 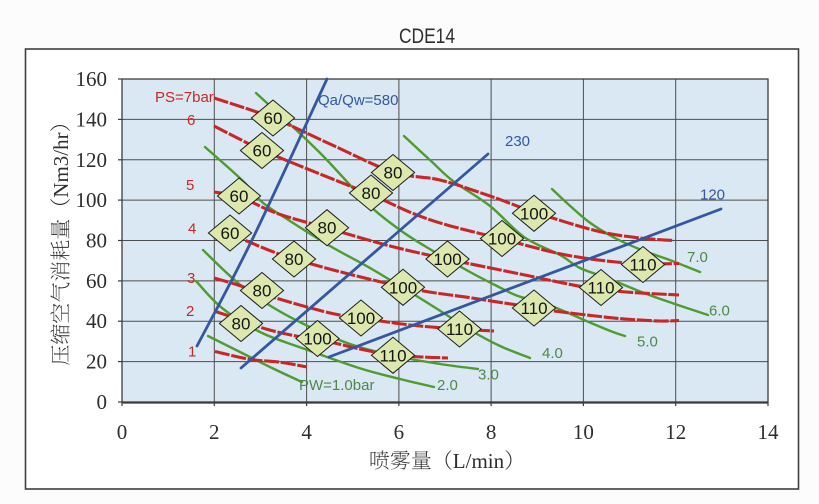 I want to click on svg-text: L/min, so click(x=479, y=461).